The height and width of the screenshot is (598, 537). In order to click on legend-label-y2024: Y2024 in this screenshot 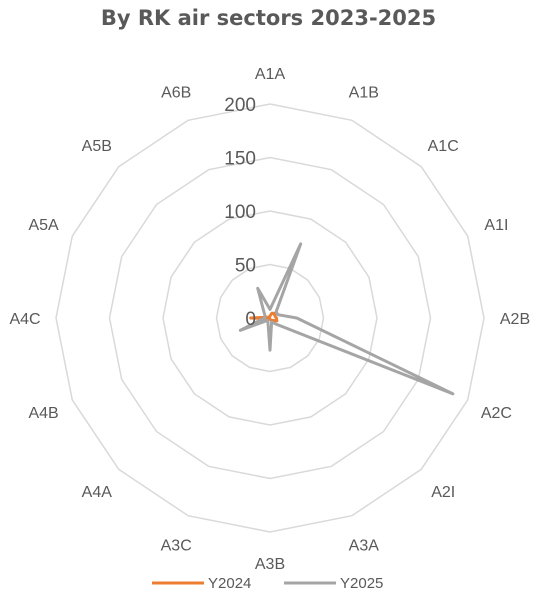, I will do `click(229, 583)`.